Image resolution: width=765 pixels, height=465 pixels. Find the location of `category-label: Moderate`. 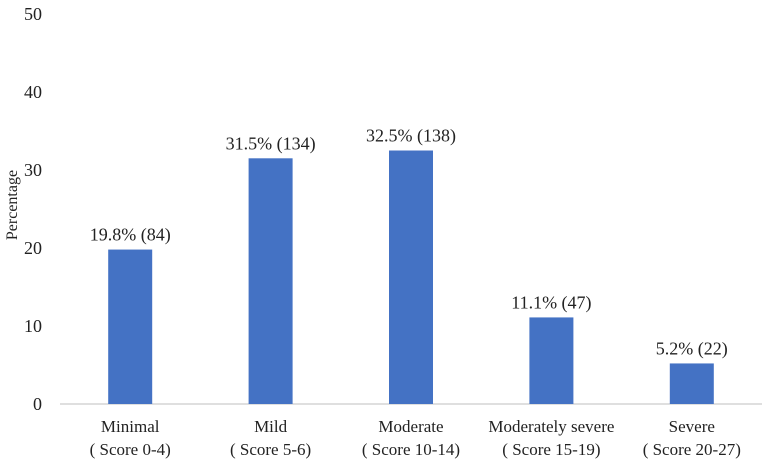

category-label: Moderate is located at coordinates (410, 426).